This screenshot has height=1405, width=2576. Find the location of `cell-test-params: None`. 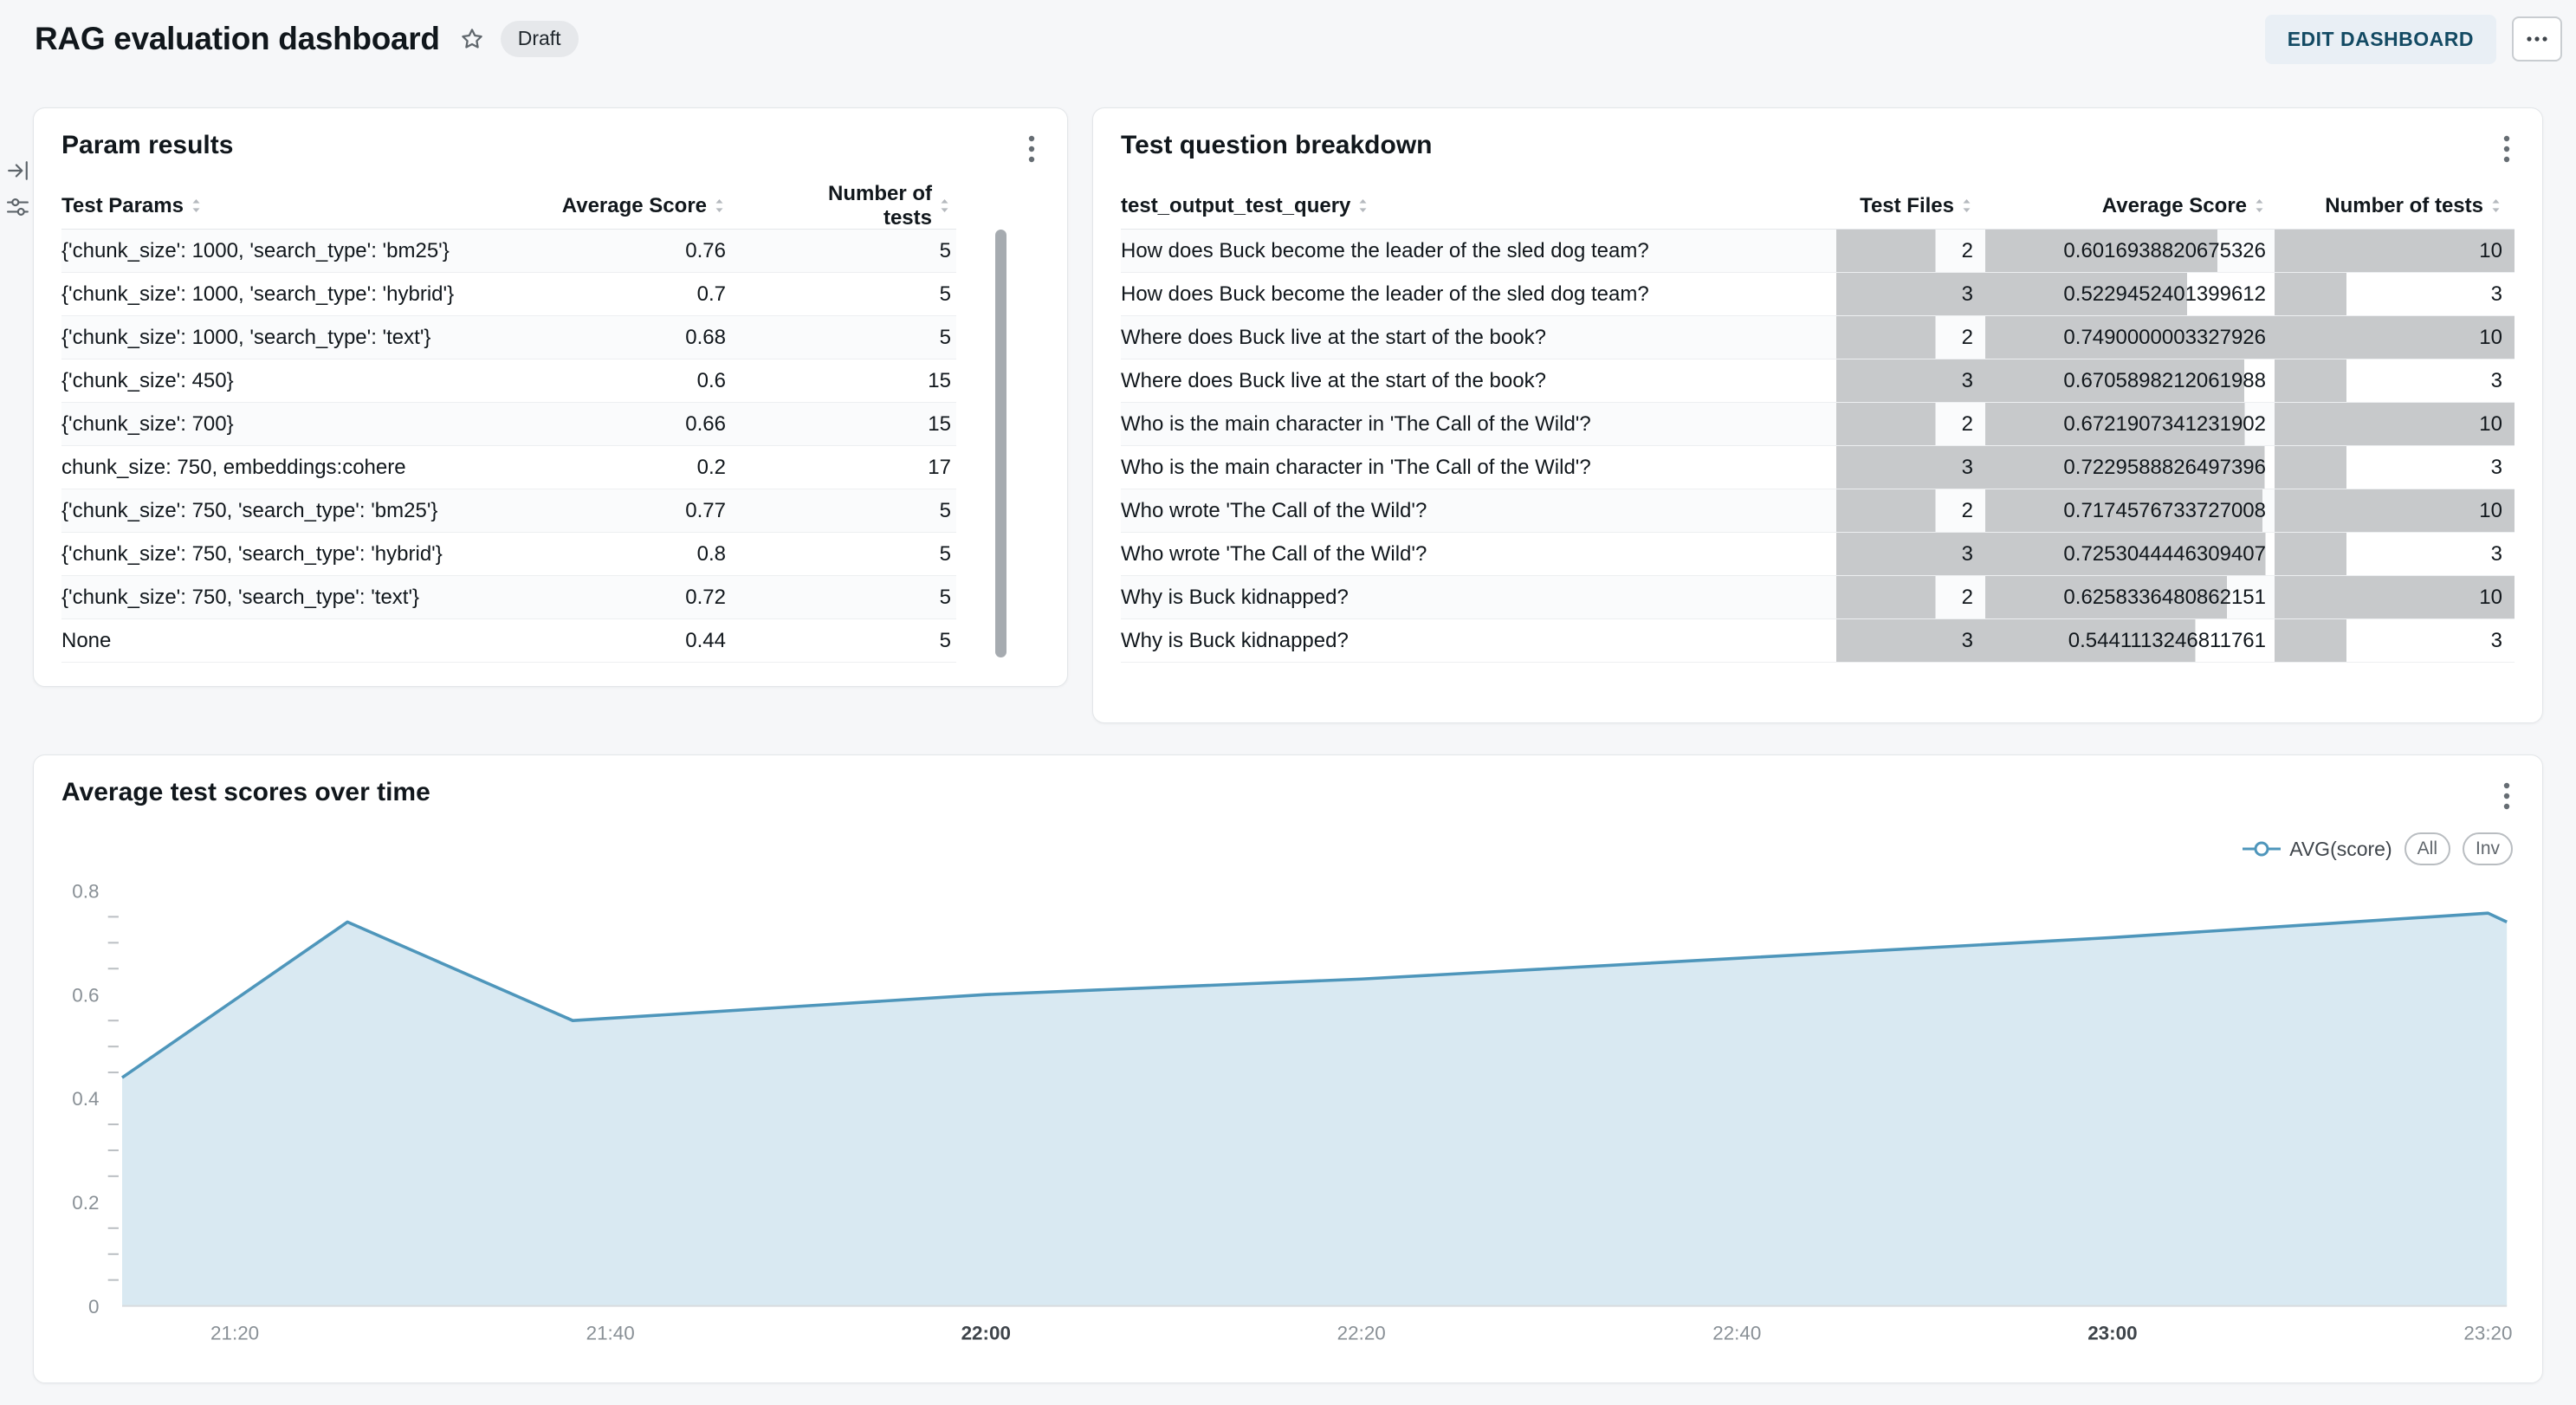

cell-test-params: None is located at coordinates (86, 640).